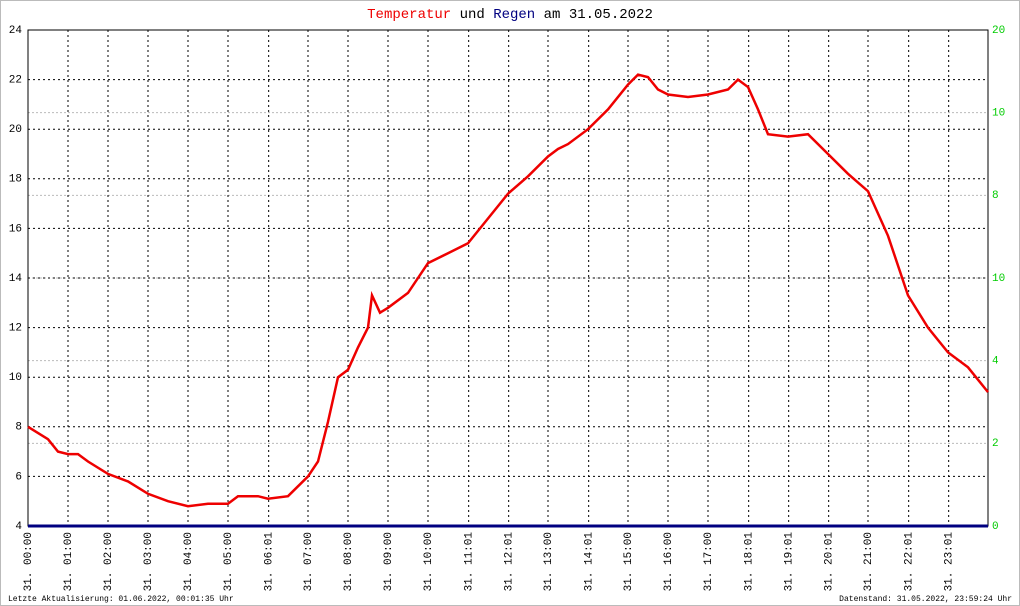  Describe the element at coordinates (109, 561) in the screenshot. I see `x-tick-label: 31. 02:00` at that location.